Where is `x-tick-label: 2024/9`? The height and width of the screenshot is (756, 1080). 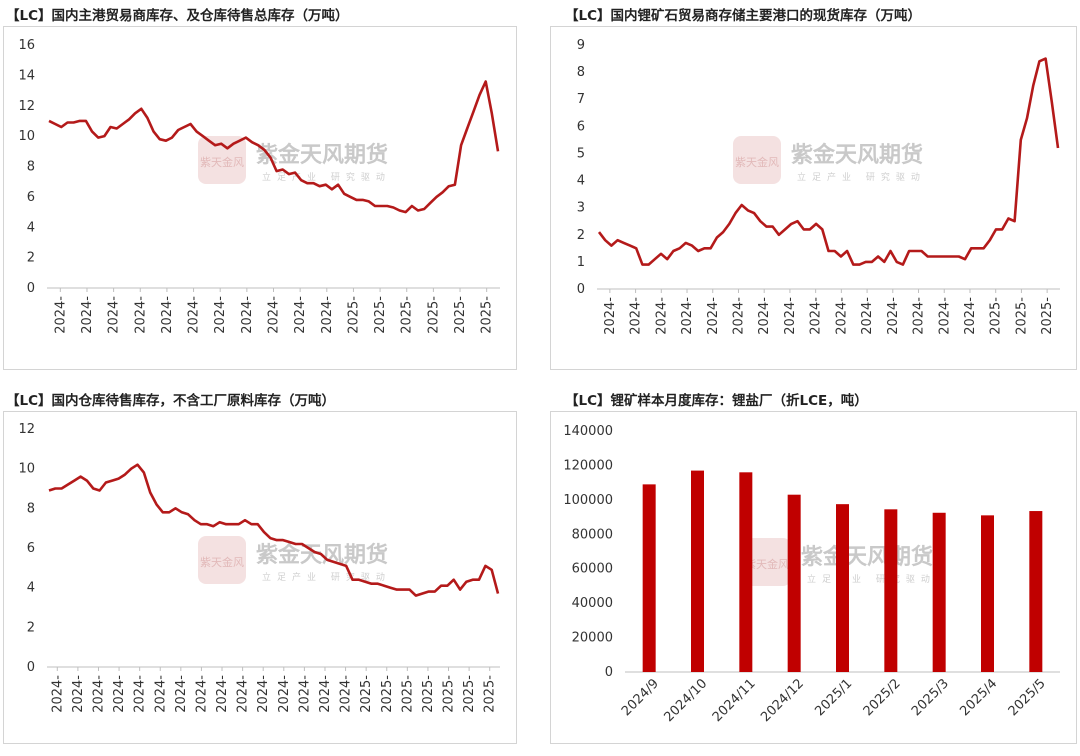 x-tick-label: 2024/9 is located at coordinates (640, 697).